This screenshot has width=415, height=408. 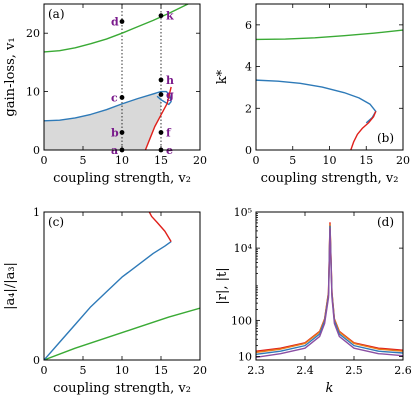 What do you see at coordinates (122, 97) in the screenshot?
I see `point-c` at bounding box center [122, 97].